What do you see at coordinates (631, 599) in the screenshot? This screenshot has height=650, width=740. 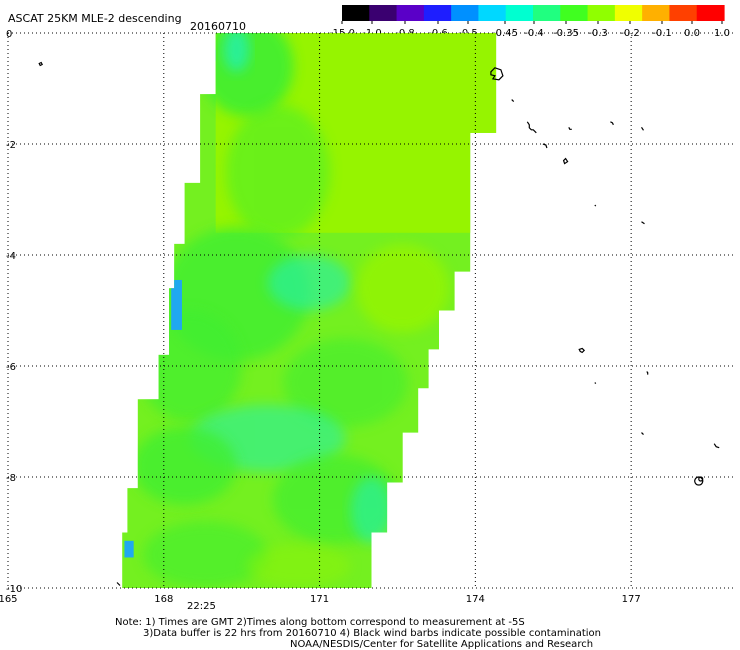 I see `x-tick-label: 177` at bounding box center [631, 599].